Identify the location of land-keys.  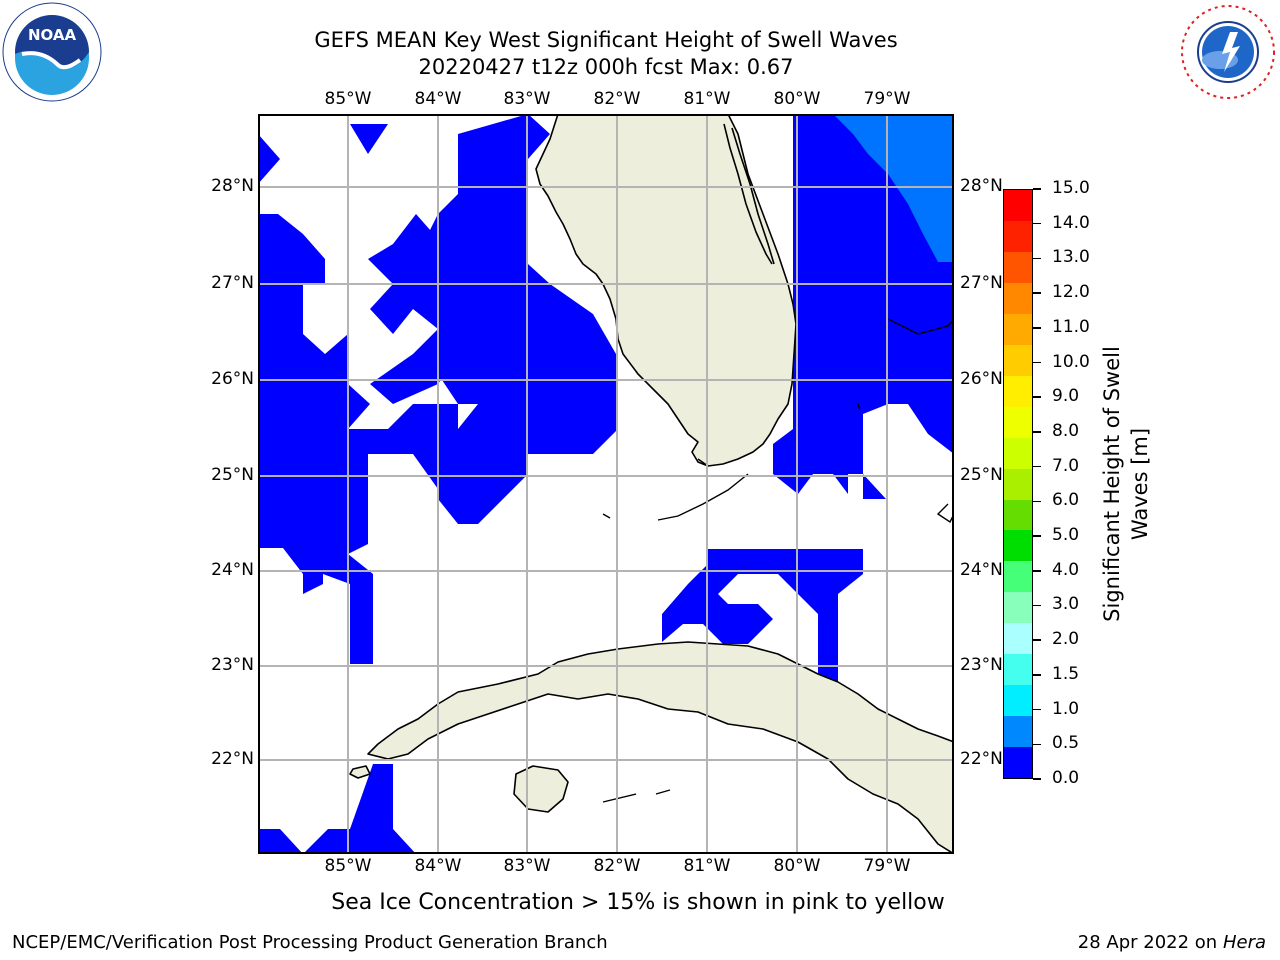
(778, 560).